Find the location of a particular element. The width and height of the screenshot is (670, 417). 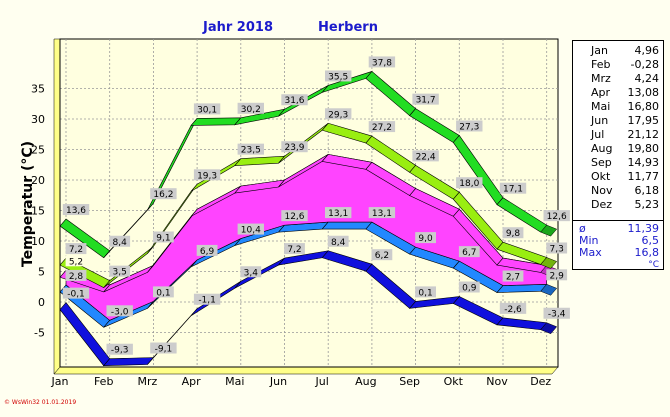

y-tick-label: -5 is located at coordinates (39, 333).